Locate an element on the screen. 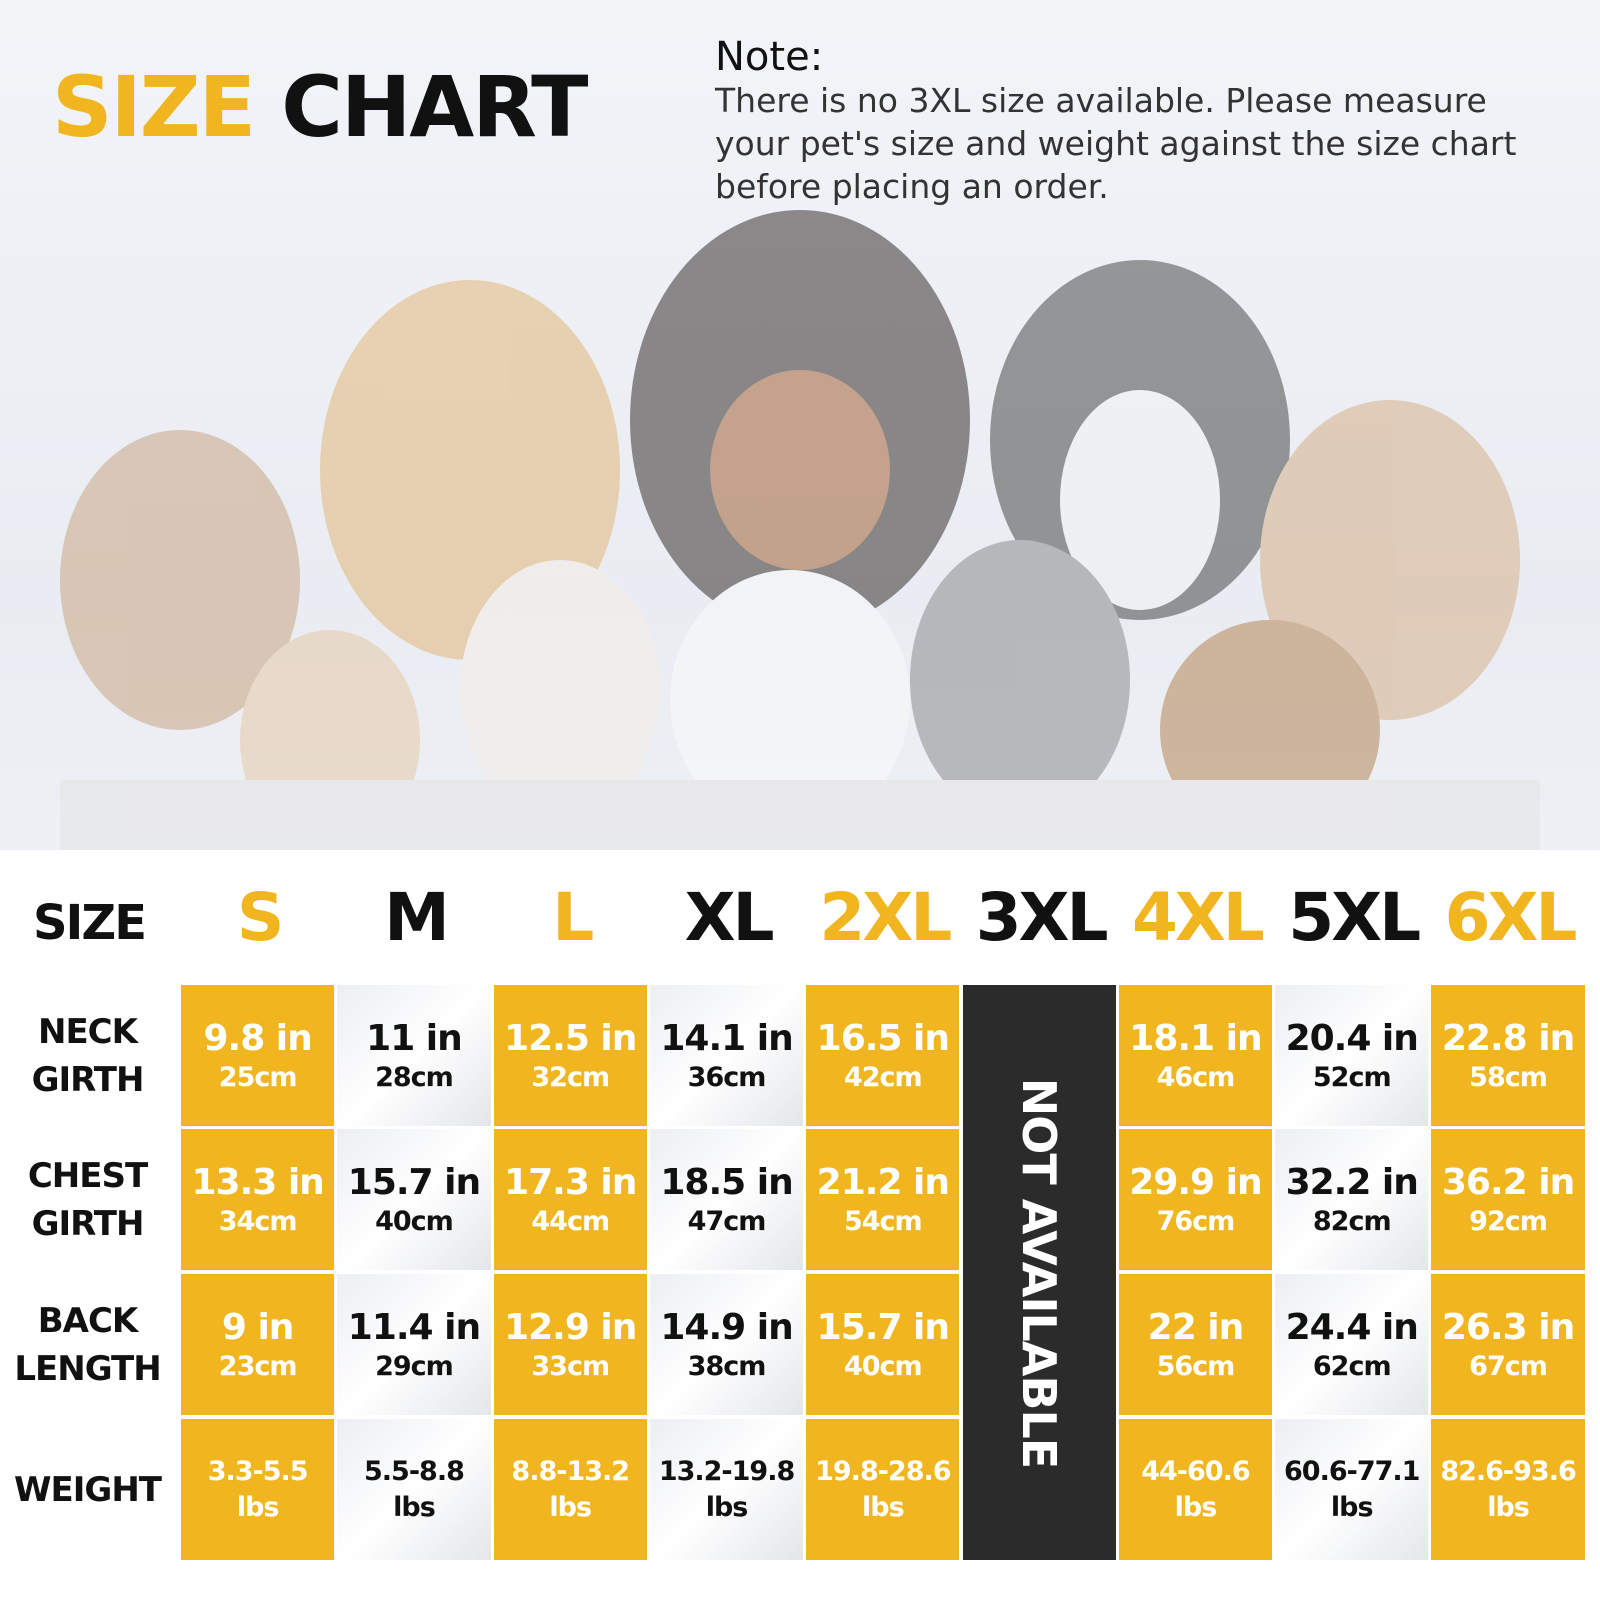  primary-value: 24.4 in is located at coordinates (1352, 1327).